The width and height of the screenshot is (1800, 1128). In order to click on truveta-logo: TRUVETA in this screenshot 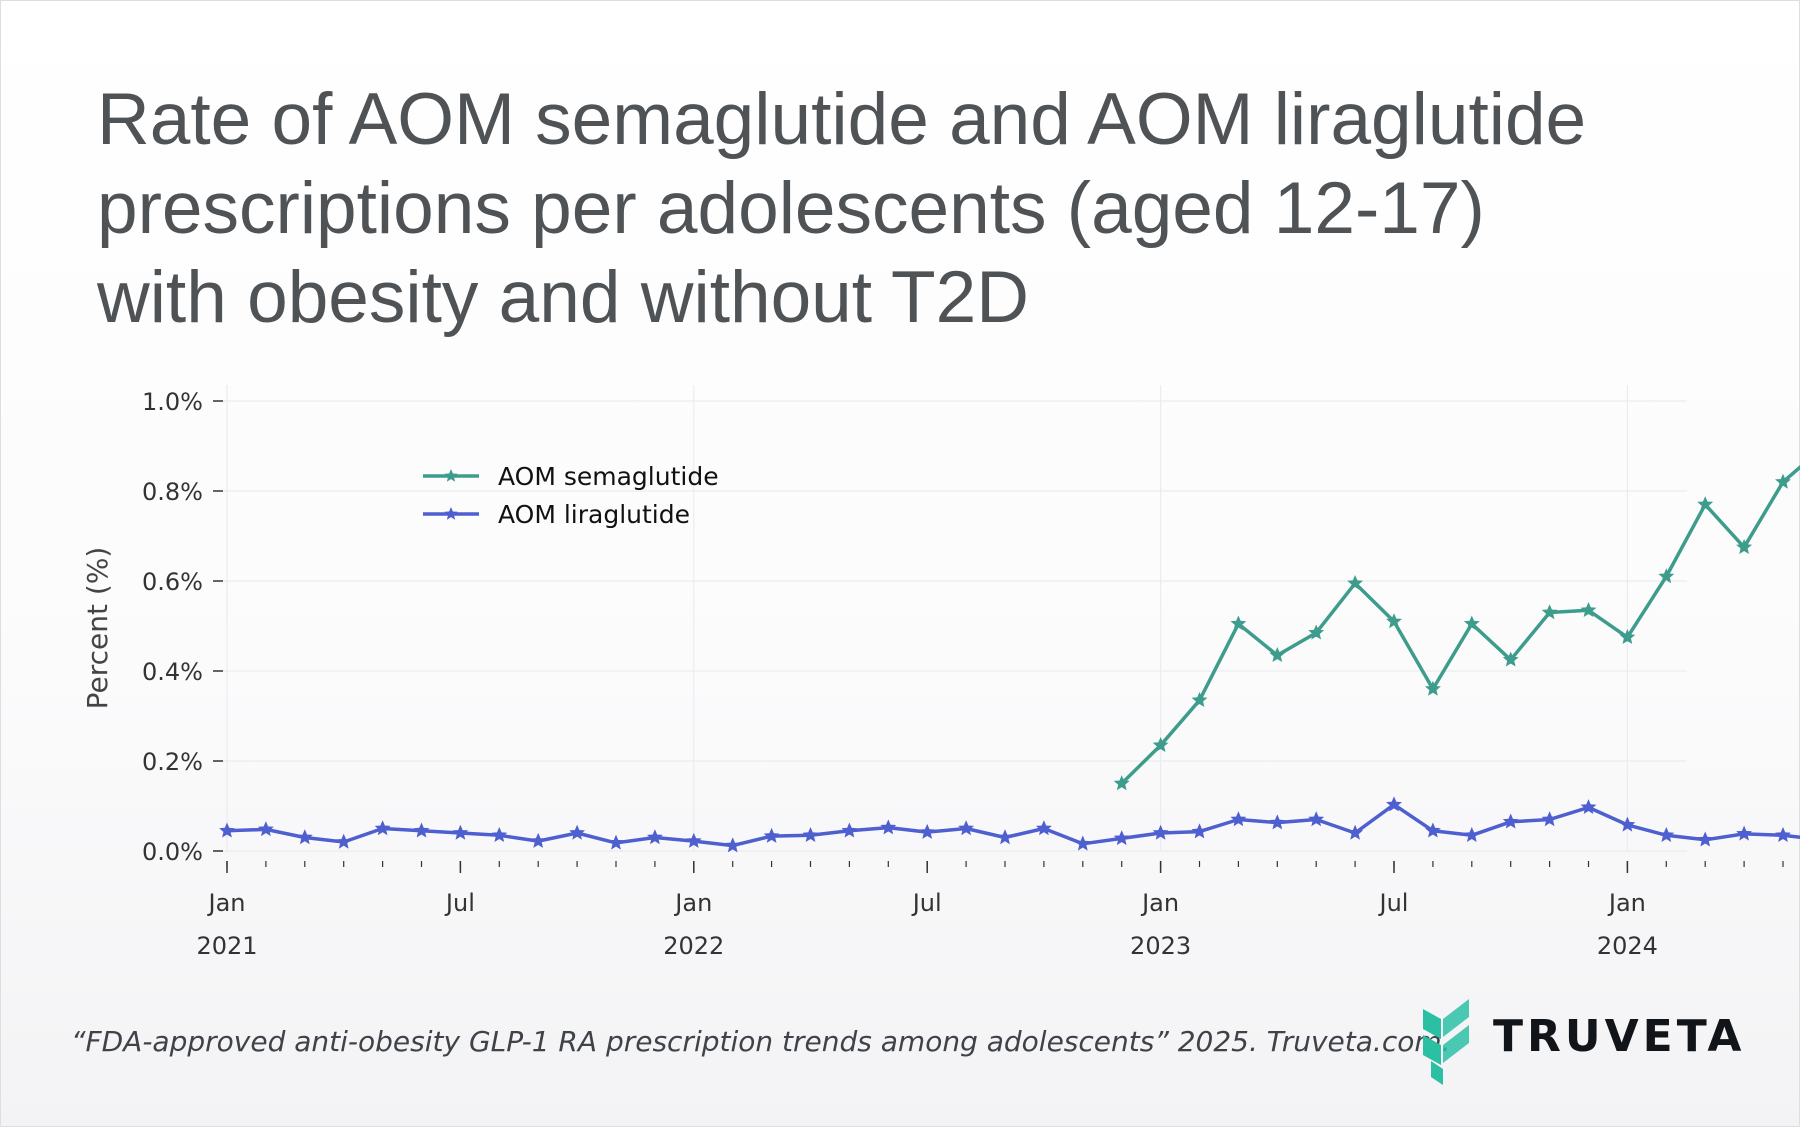, I will do `click(1584, 1041)`.